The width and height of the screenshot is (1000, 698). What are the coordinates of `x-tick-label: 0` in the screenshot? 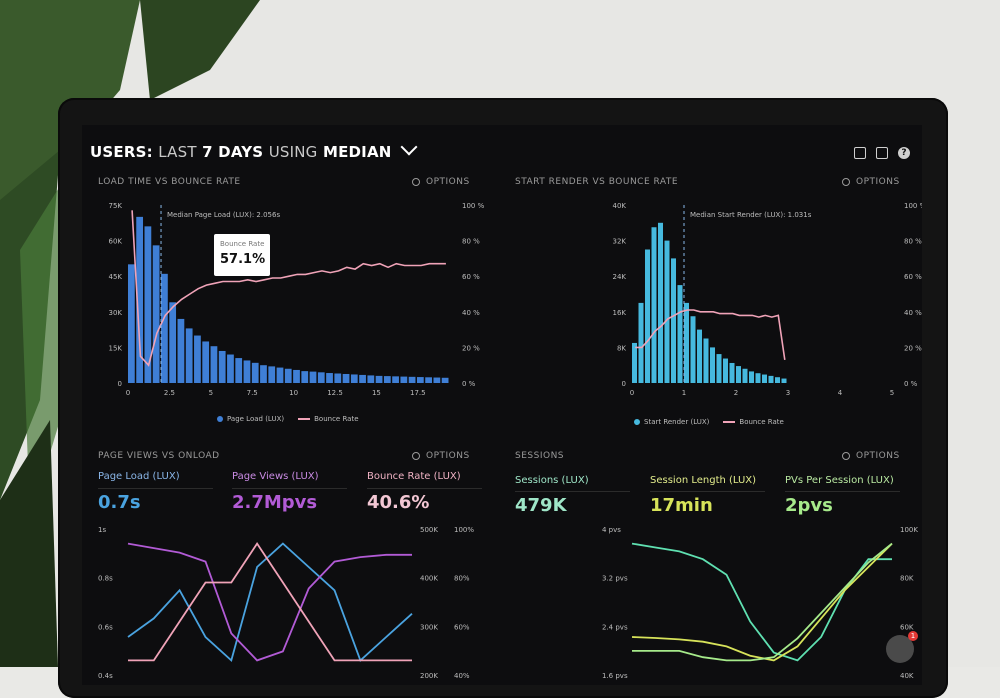 It's located at (128, 393).